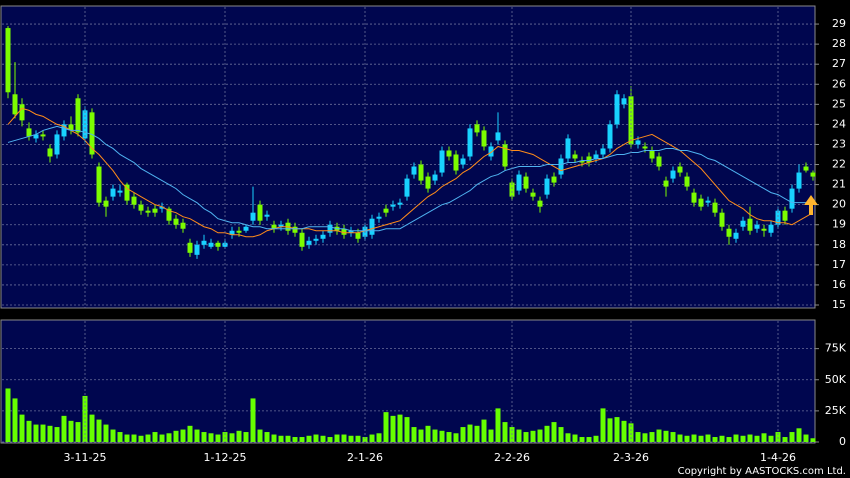 The width and height of the screenshot is (850, 478). What do you see at coordinates (839, 224) in the screenshot?
I see `y-tick-label: 19` at bounding box center [839, 224].